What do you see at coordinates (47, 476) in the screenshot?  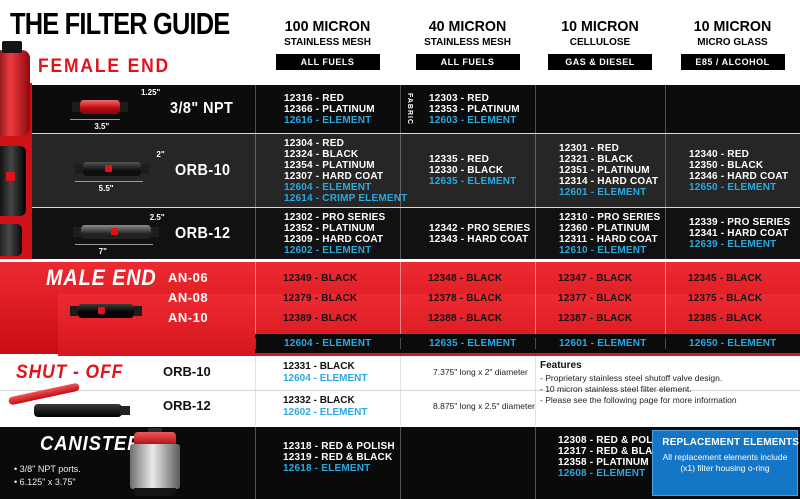 I see `canister-bullets: • 3/8" NPT ports. • 6.125" x 3.75"` at bounding box center [47, 476].